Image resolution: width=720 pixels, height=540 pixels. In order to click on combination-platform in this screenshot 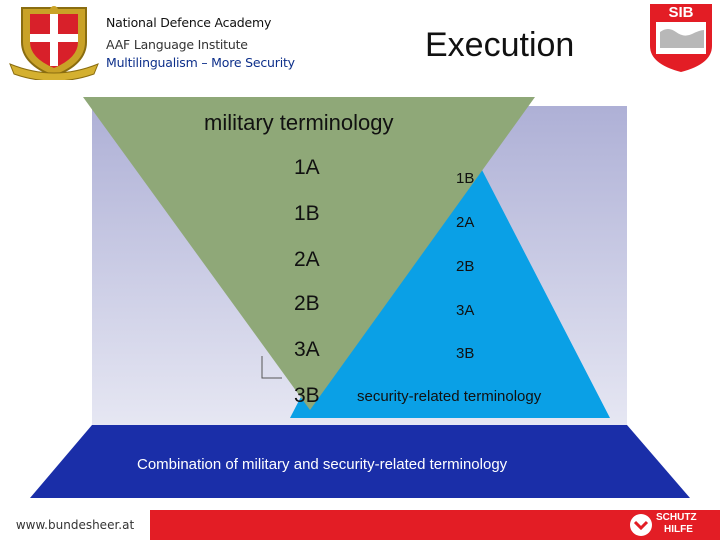, I will do `click(360, 461)`.